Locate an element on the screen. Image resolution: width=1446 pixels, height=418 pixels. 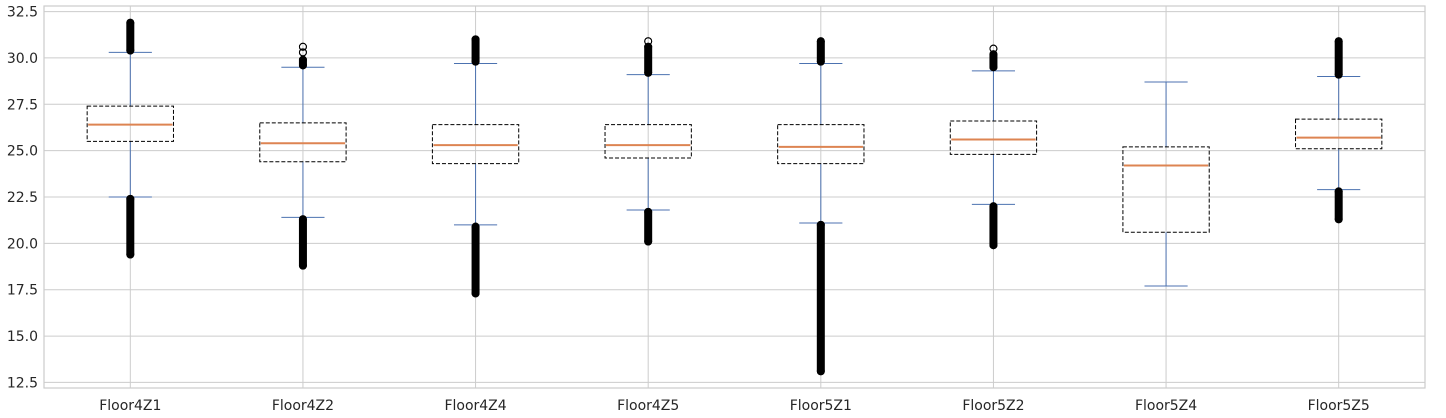
y-tick-label: 30.0 is located at coordinates (22, 59).